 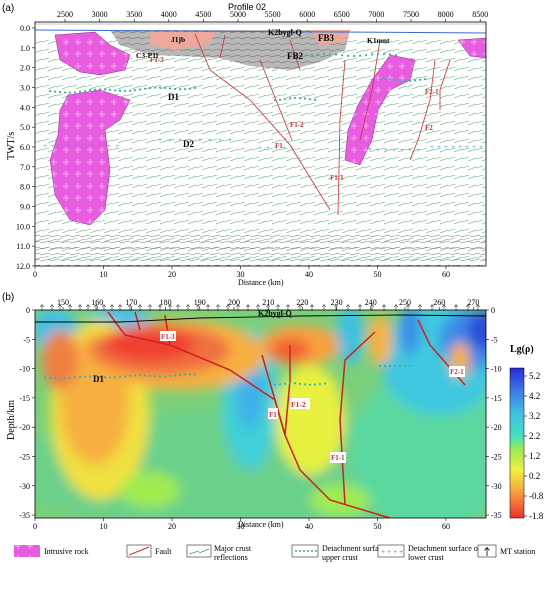 What do you see at coordinates (166, 302) in the screenshot?
I see `top-tick-b: 180` at bounding box center [166, 302].